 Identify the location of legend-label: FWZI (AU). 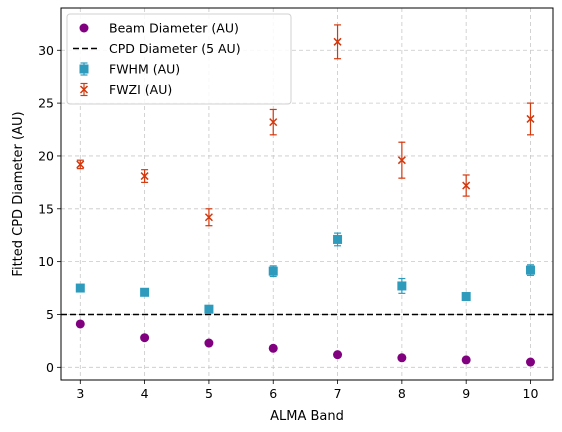
(140, 89).